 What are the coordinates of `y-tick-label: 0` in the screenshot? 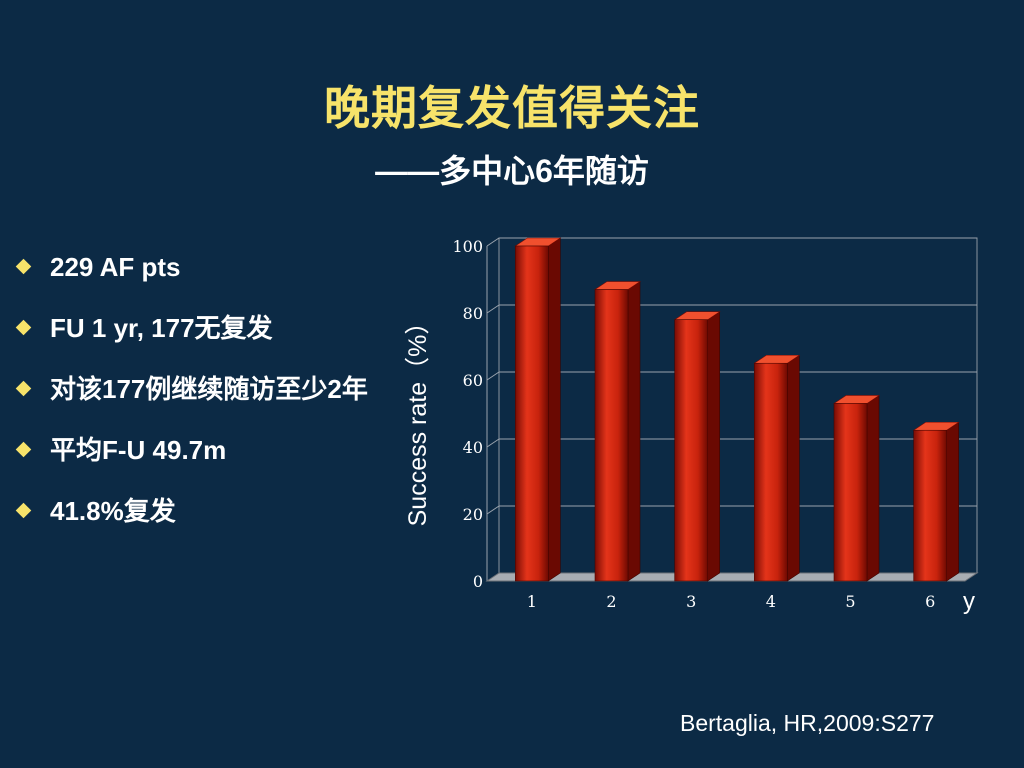 It's located at (478, 581).